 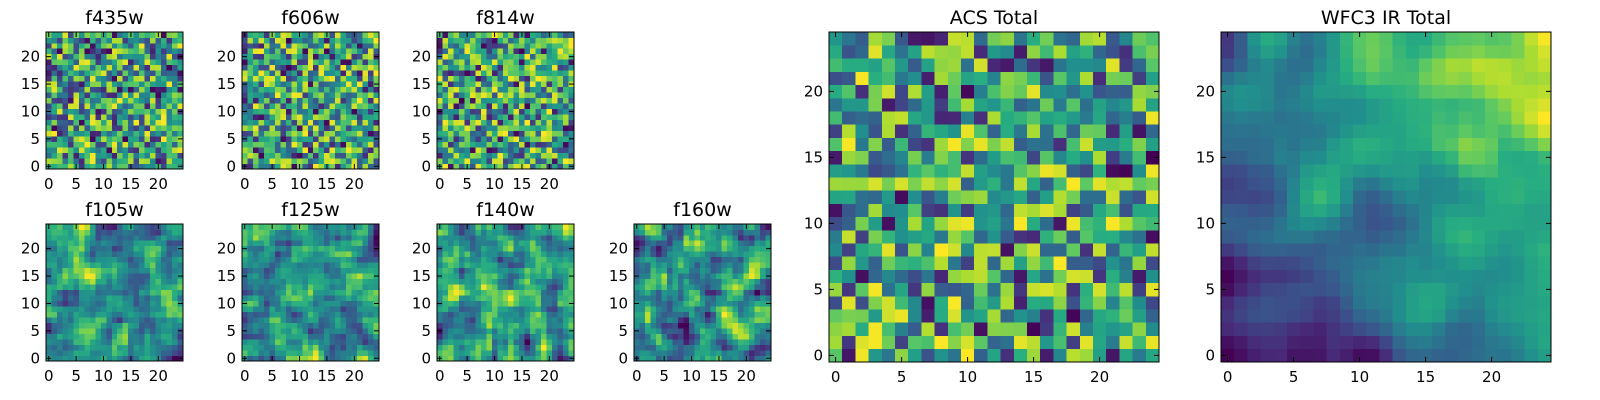 I want to click on panel-title: f140w, so click(x=505, y=210).